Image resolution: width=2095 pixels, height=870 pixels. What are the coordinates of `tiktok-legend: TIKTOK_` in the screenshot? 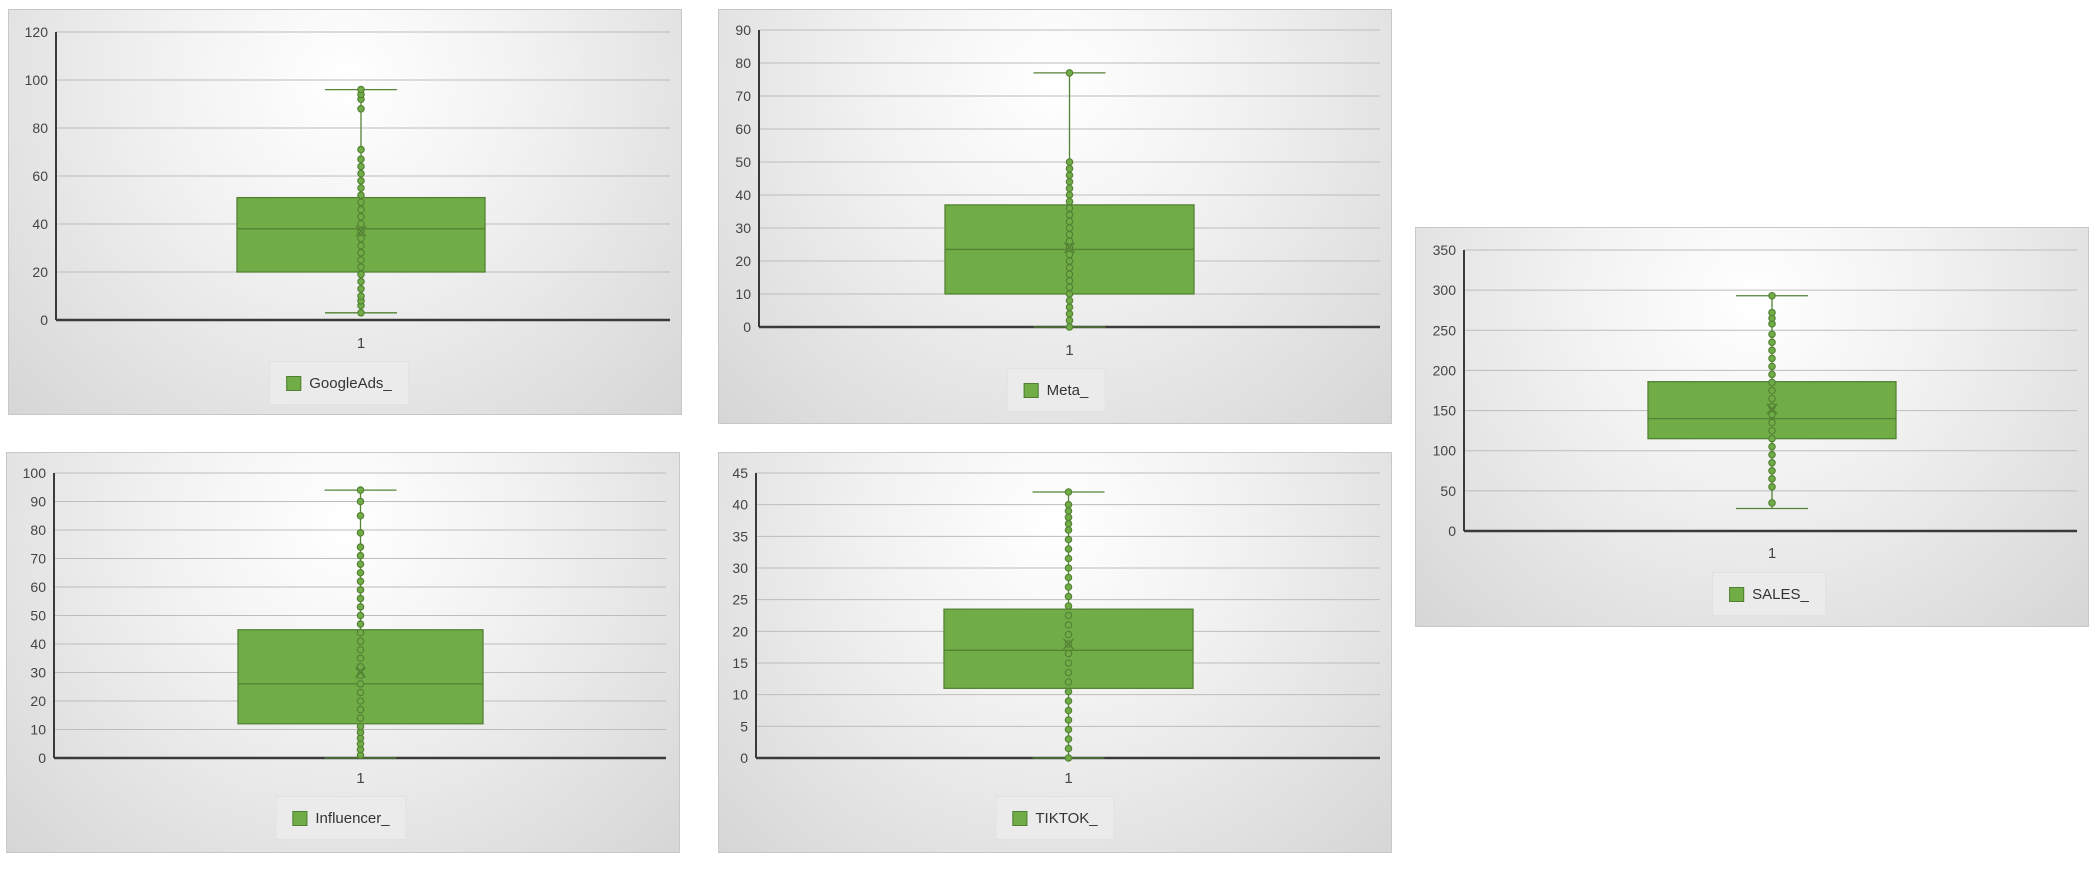 It's located at (1055, 818).